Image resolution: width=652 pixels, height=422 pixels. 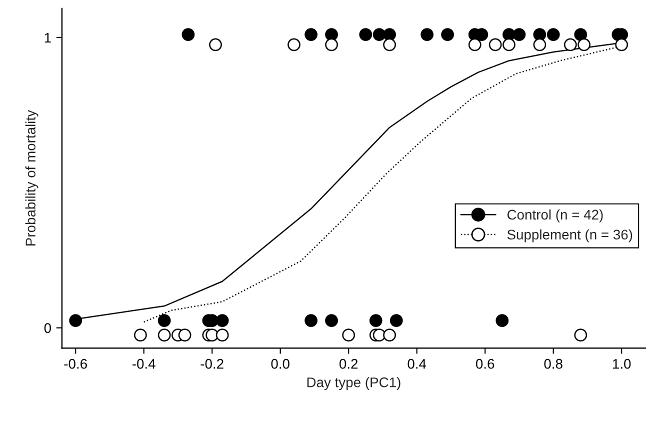 What do you see at coordinates (144, 363) in the screenshot?
I see `x-tick-label: -0.4` at bounding box center [144, 363].